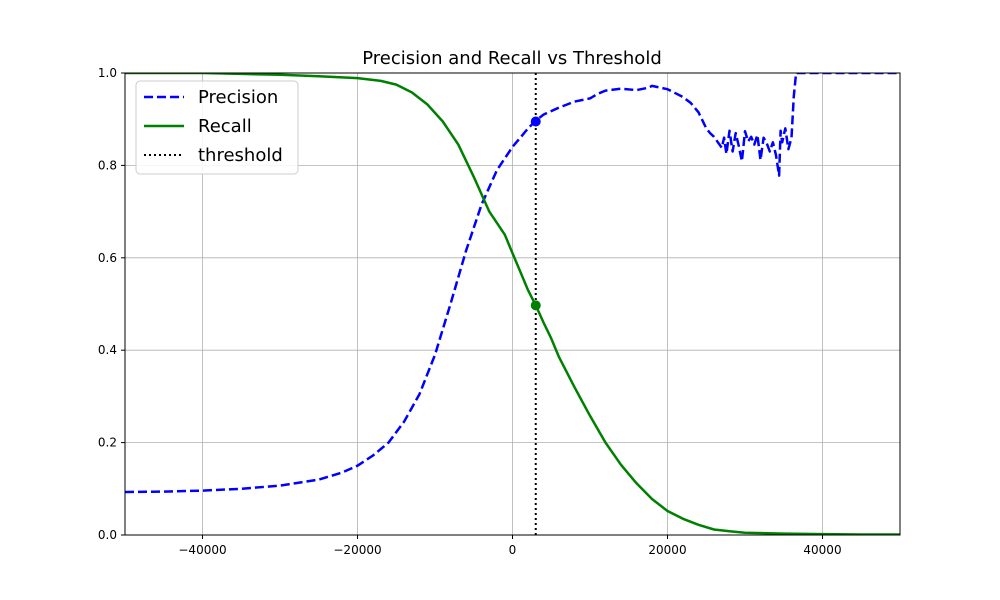  I want to click on legend-label-threshold: threshold, so click(240, 155).